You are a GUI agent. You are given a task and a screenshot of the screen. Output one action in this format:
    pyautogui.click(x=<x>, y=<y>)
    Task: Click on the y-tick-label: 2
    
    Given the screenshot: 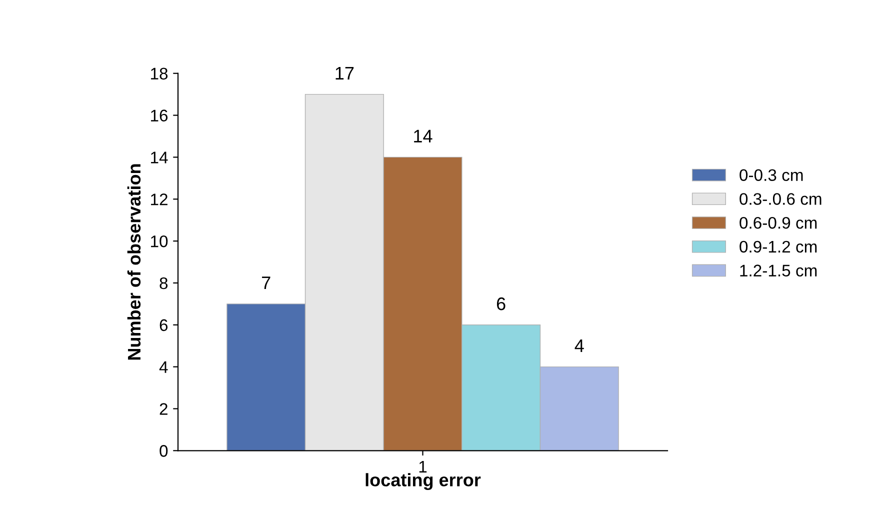 What is the action you would take?
    pyautogui.click(x=164, y=409)
    